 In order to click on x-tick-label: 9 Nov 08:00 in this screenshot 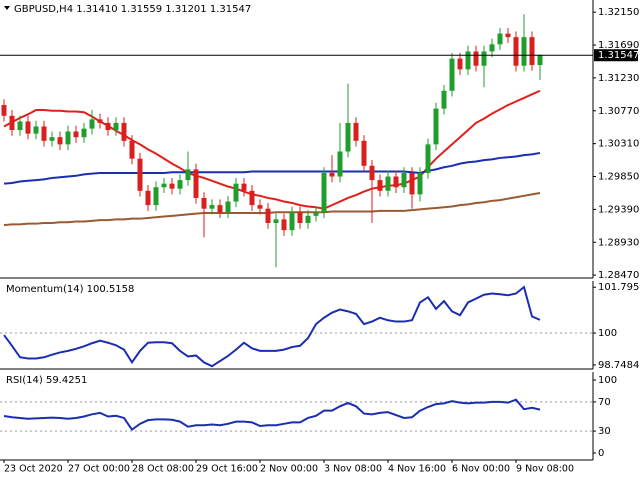, I will do `click(545, 469)`.